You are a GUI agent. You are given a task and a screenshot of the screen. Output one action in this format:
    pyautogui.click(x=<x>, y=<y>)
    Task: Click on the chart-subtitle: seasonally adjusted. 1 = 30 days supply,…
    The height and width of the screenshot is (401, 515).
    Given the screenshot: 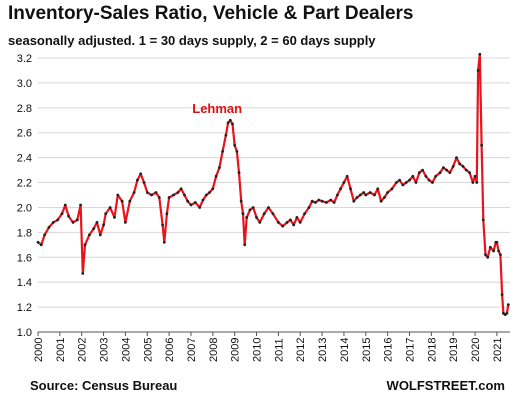 What is the action you would take?
    pyautogui.click(x=192, y=40)
    